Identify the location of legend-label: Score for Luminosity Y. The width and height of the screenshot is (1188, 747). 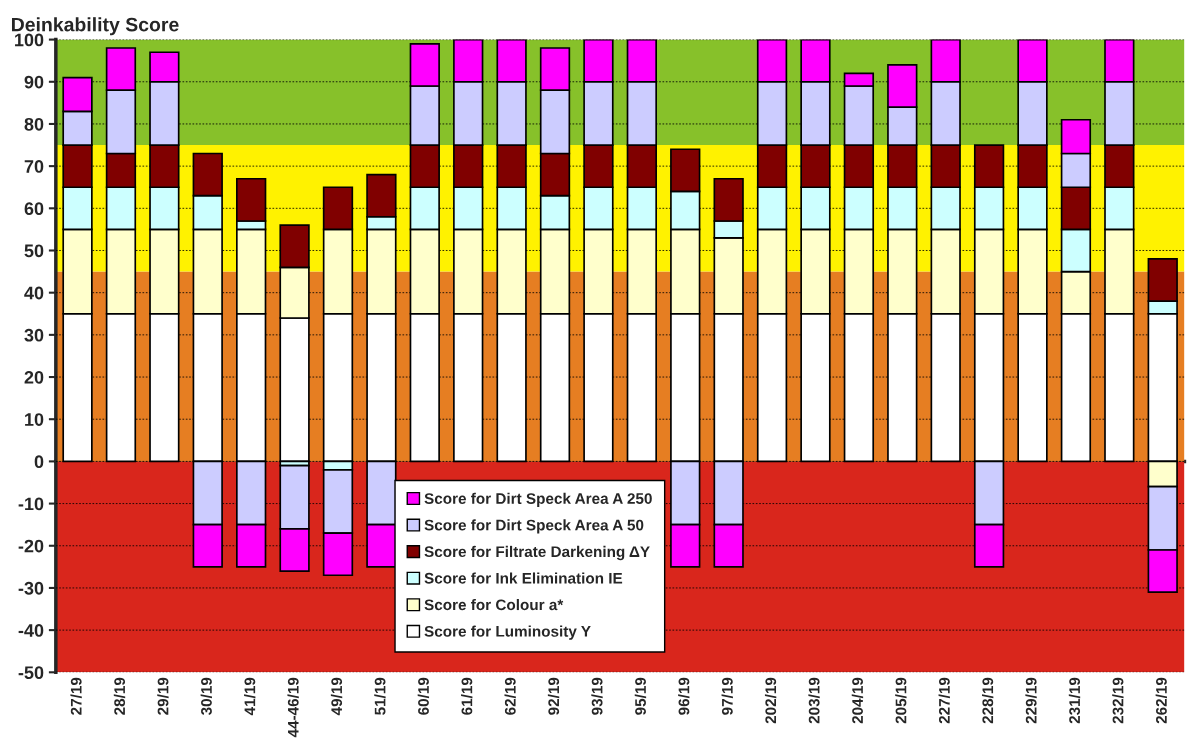
(507, 632).